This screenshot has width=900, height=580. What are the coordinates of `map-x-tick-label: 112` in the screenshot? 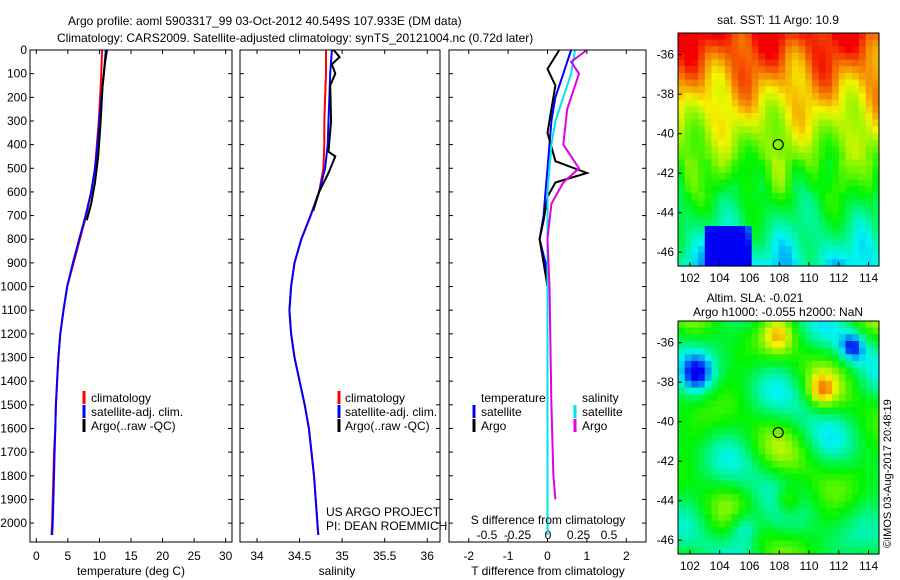 It's located at (838, 278).